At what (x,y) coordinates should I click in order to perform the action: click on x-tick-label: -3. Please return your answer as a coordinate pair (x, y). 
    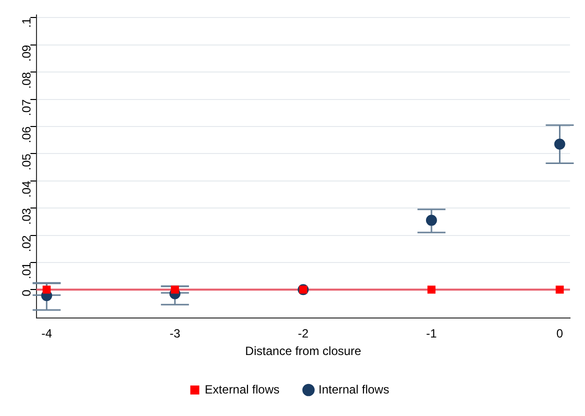
    Looking at the image, I should click on (175, 333).